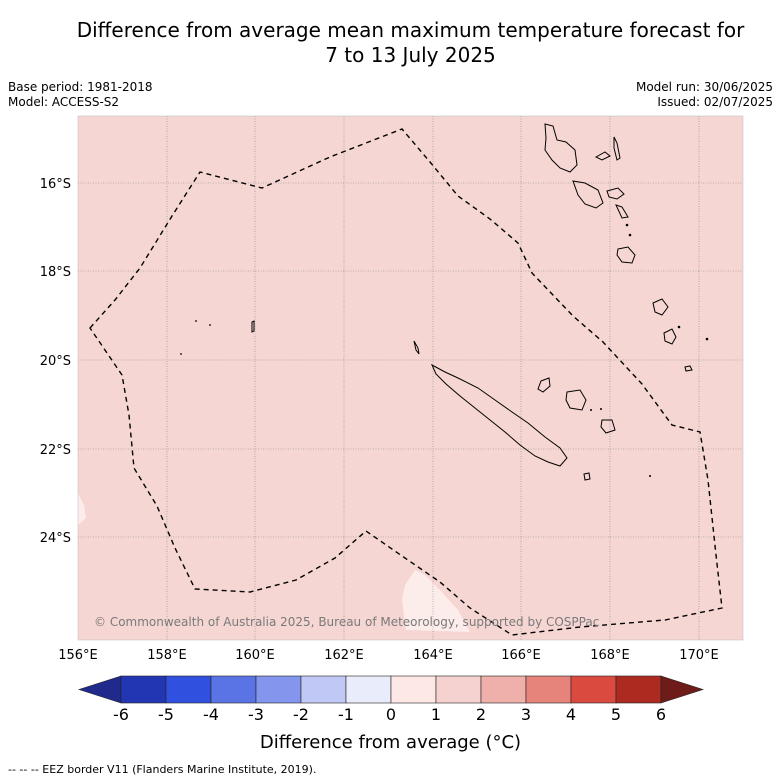 The image size is (781, 781). I want to click on epi-shepherd-islands, so click(622, 211).